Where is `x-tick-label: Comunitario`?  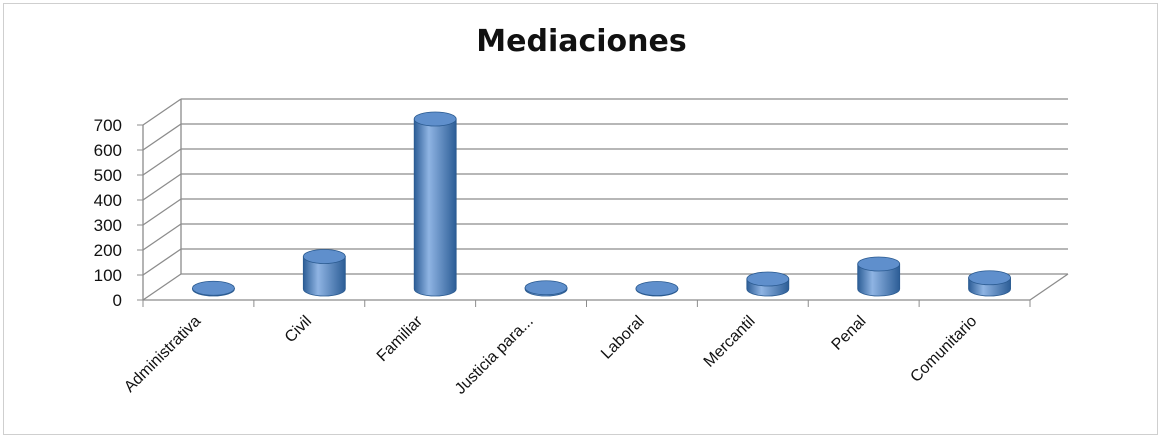
x-tick-label: Comunitario is located at coordinates (943, 349).